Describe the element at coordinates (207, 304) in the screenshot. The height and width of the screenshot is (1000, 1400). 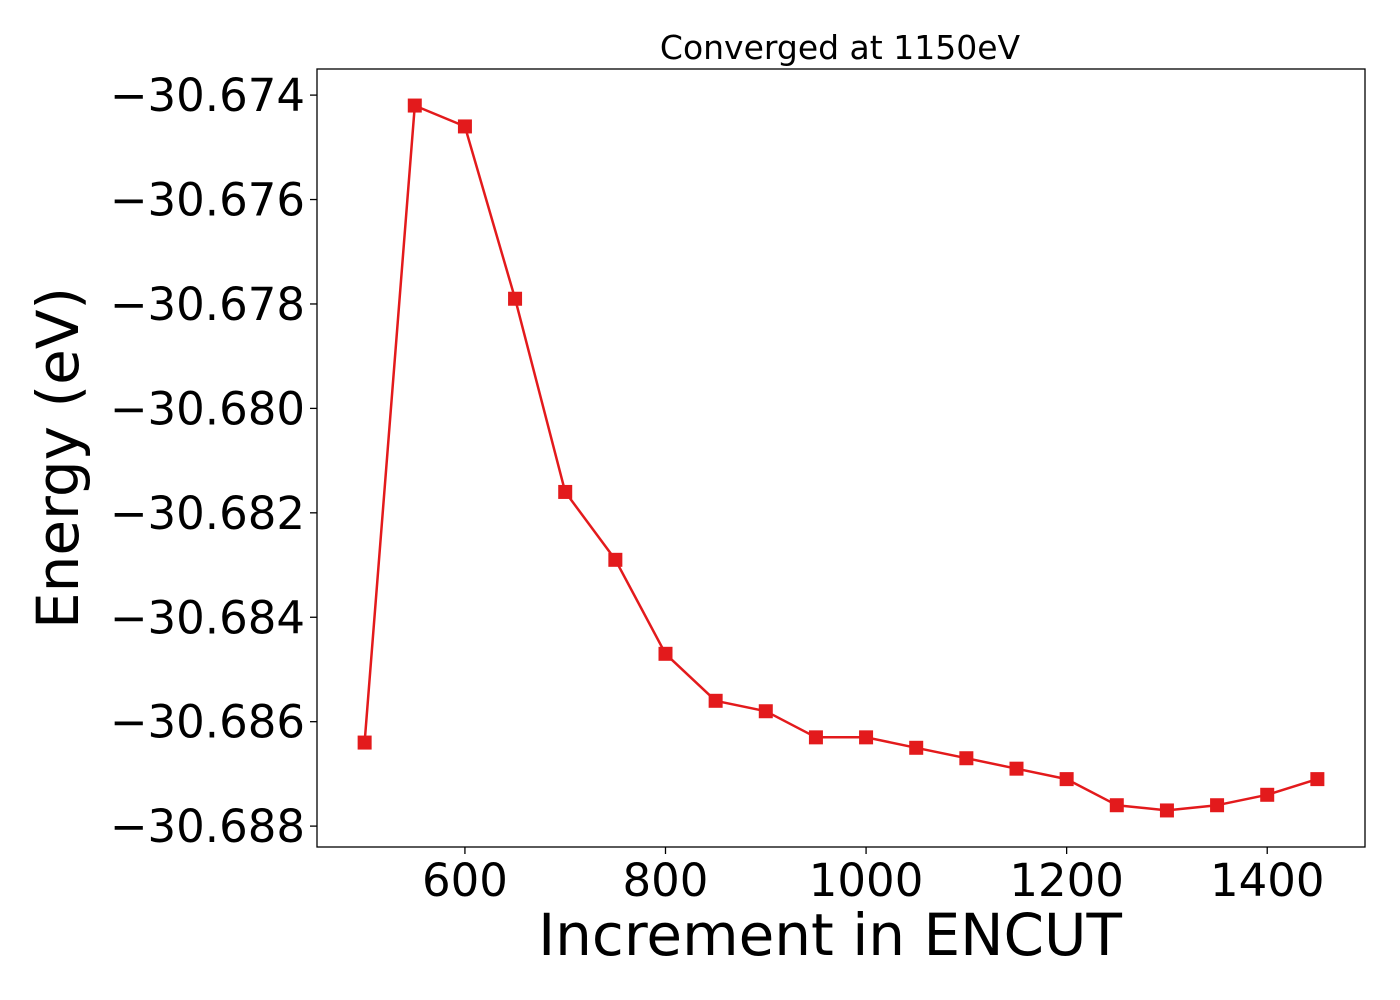
I see `y-tick-label: −30.678` at that location.